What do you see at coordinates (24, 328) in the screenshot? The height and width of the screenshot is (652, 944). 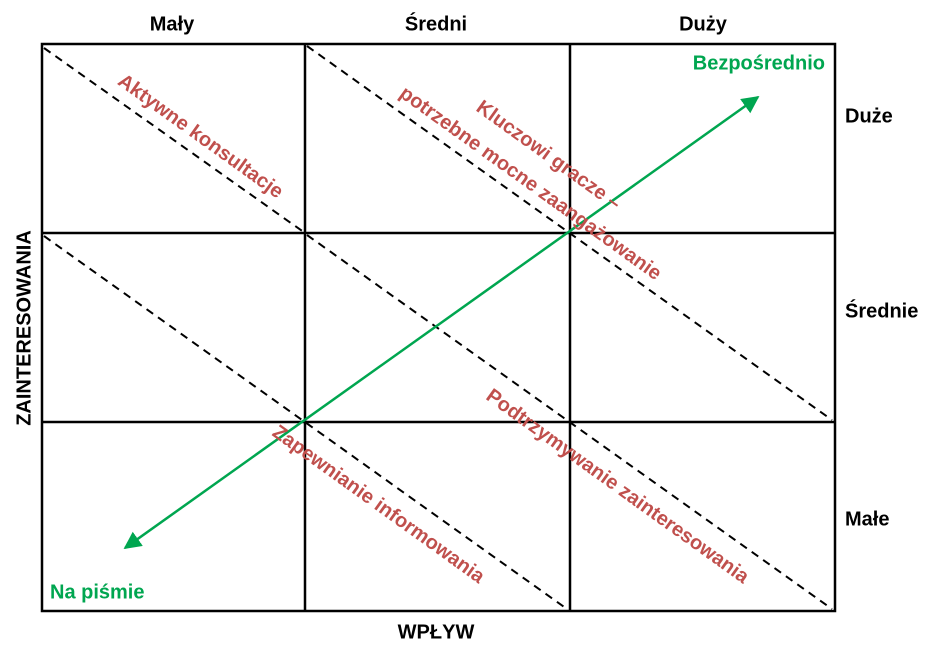 I see `y-axis-label: ZAINTERESOWANIA` at bounding box center [24, 328].